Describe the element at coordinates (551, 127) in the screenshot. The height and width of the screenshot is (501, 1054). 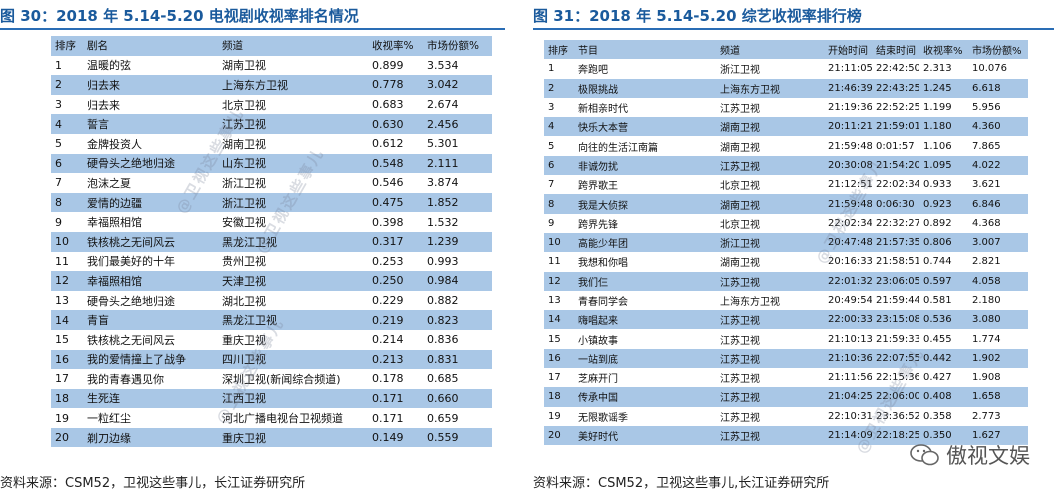
I see `table-cell: 4` at that location.